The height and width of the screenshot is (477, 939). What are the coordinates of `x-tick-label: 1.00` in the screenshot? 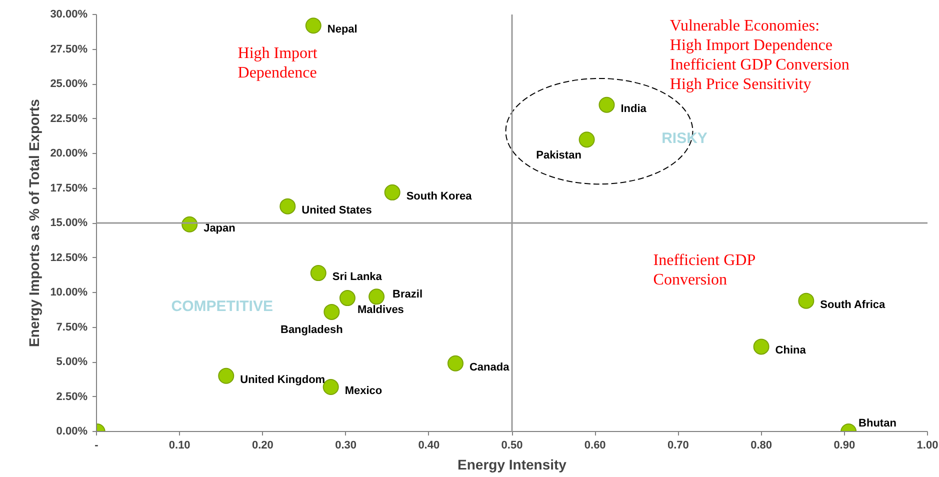 It's located at (927, 446).